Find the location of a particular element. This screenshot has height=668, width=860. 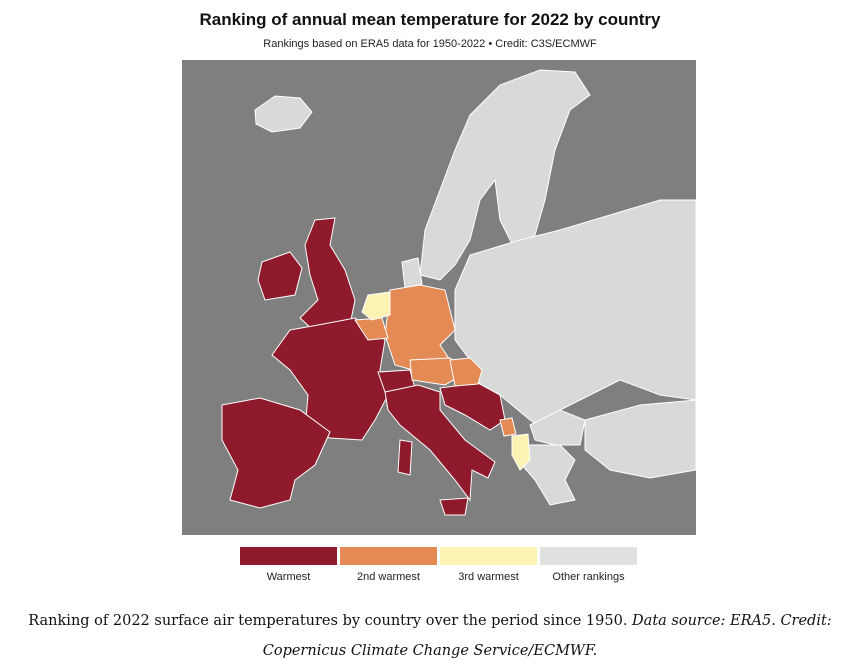

croatia-bosnia is located at coordinates (472, 406).